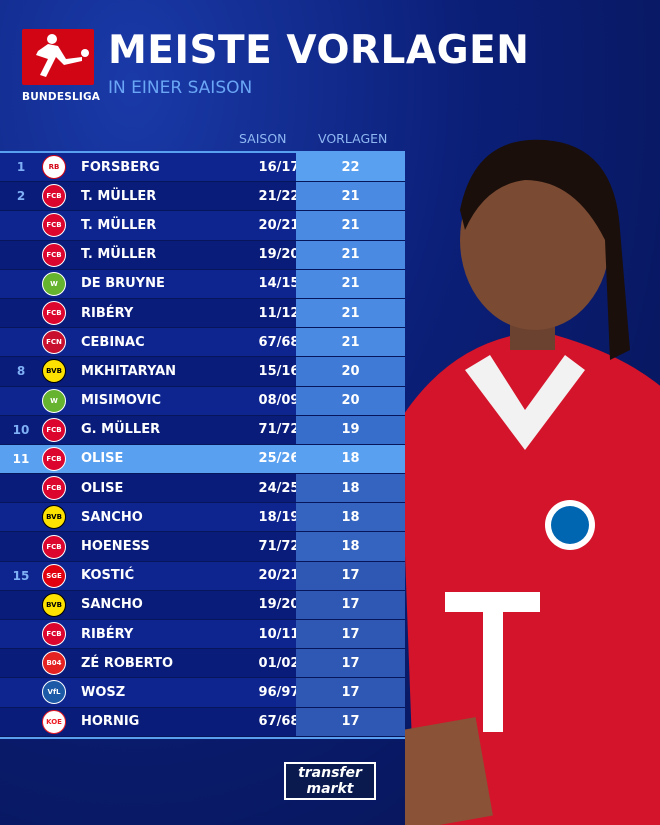 This screenshot has height=825, width=660. I want to click on table-row: BVB SANCHO 19/20 17, so click(202, 605).